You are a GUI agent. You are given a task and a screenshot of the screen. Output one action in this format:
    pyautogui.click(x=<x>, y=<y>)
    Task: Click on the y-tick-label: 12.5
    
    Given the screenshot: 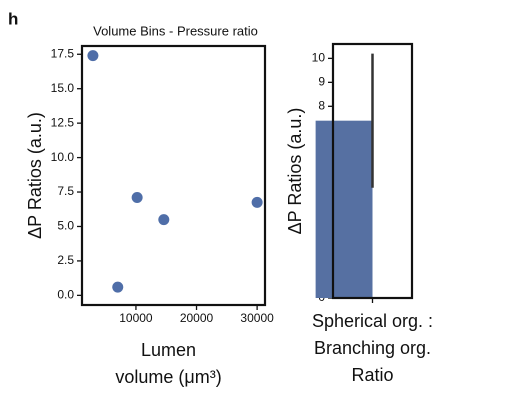 What is the action you would take?
    pyautogui.click(x=63, y=122)
    